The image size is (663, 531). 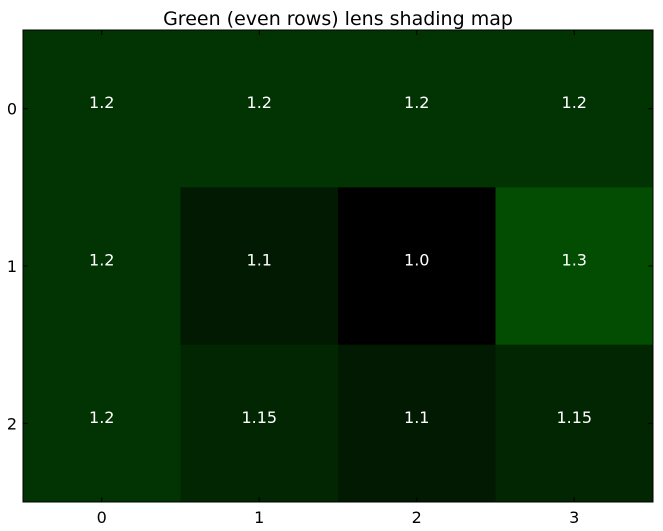 I want to click on cell-label: 1.0, so click(x=416, y=260).